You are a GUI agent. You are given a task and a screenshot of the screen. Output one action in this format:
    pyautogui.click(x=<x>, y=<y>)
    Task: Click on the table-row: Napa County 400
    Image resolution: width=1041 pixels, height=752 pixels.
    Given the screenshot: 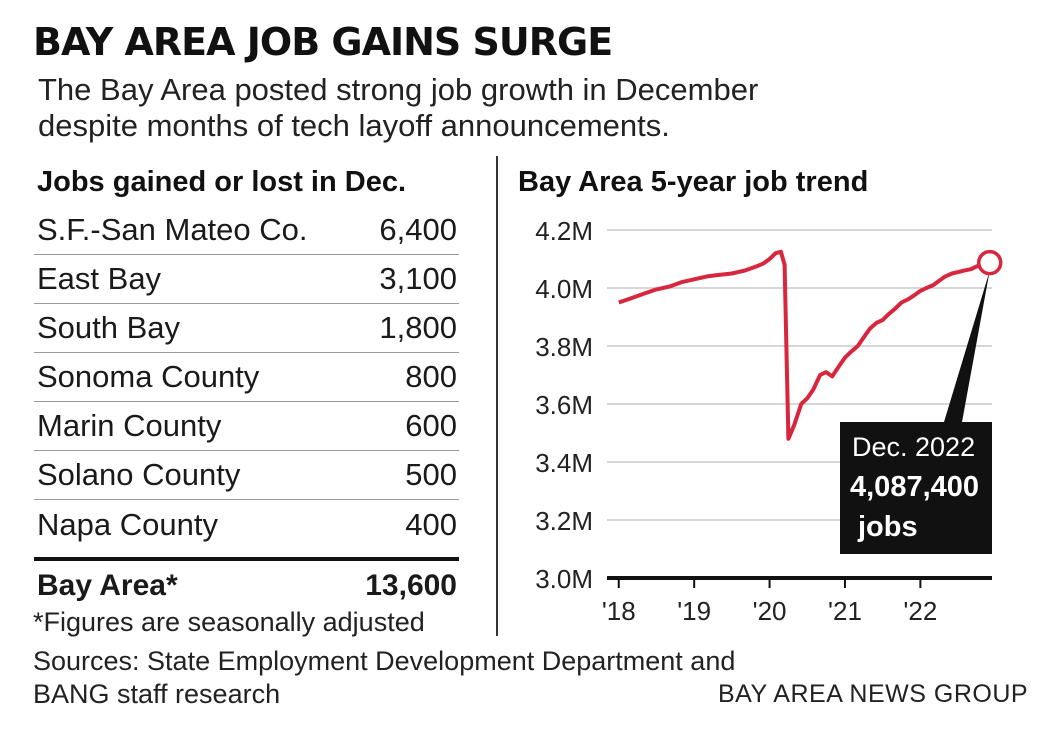 What is the action you would take?
    pyautogui.click(x=246, y=524)
    